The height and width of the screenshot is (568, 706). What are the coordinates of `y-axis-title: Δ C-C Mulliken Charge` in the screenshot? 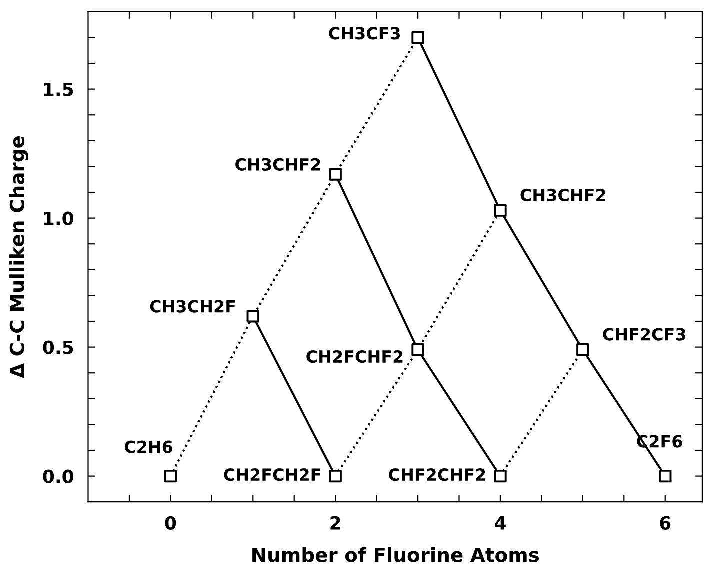 It's located at (19, 257).